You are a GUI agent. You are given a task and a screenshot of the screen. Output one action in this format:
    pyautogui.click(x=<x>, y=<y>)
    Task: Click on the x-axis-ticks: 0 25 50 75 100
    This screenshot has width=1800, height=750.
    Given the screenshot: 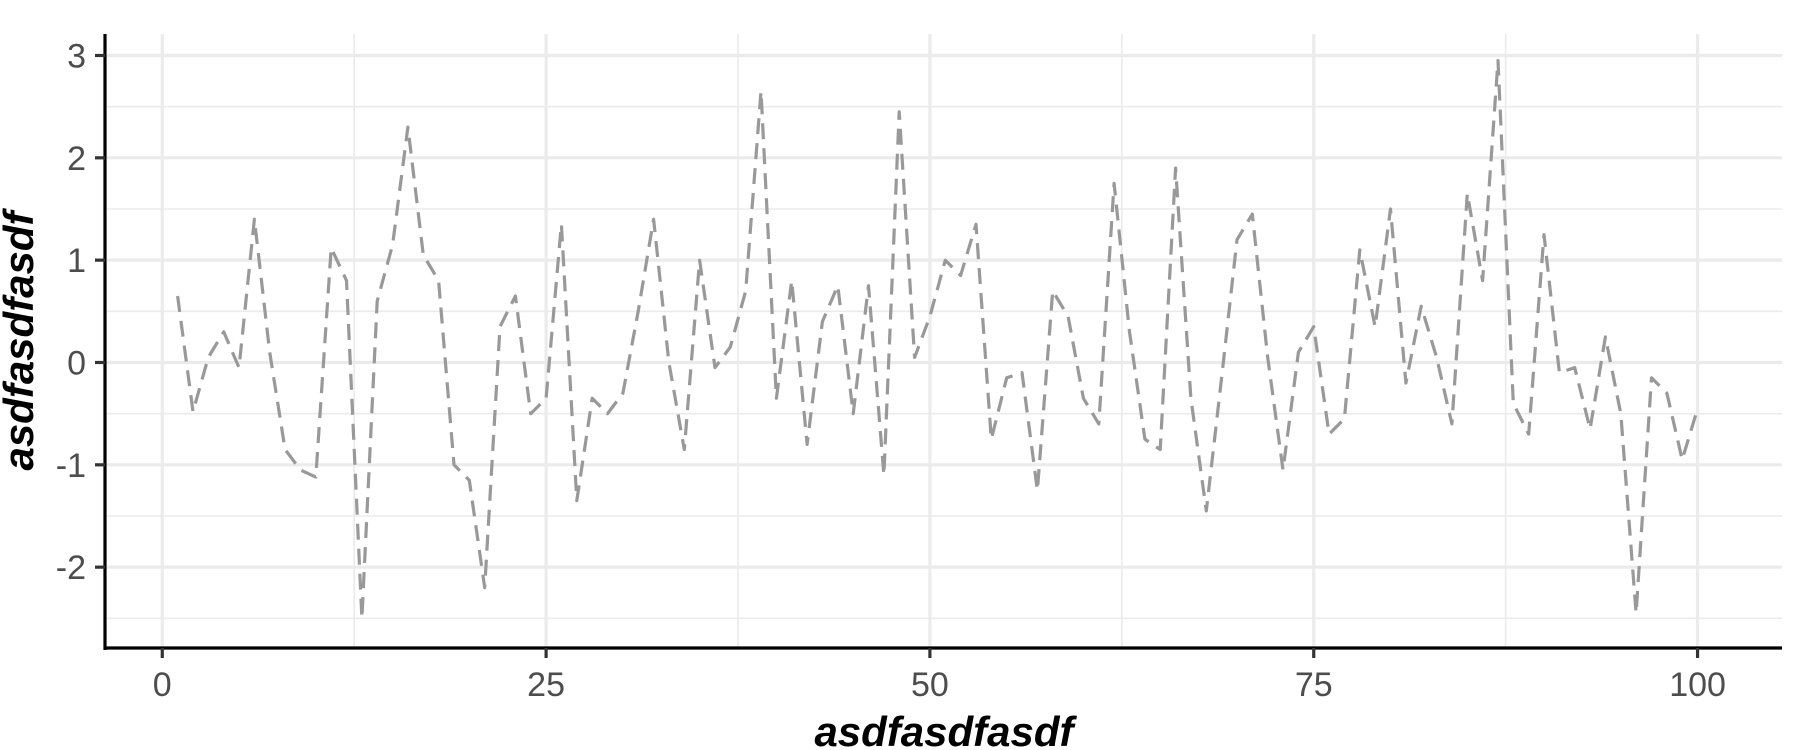 What is the action you would take?
    pyautogui.click(x=939, y=676)
    